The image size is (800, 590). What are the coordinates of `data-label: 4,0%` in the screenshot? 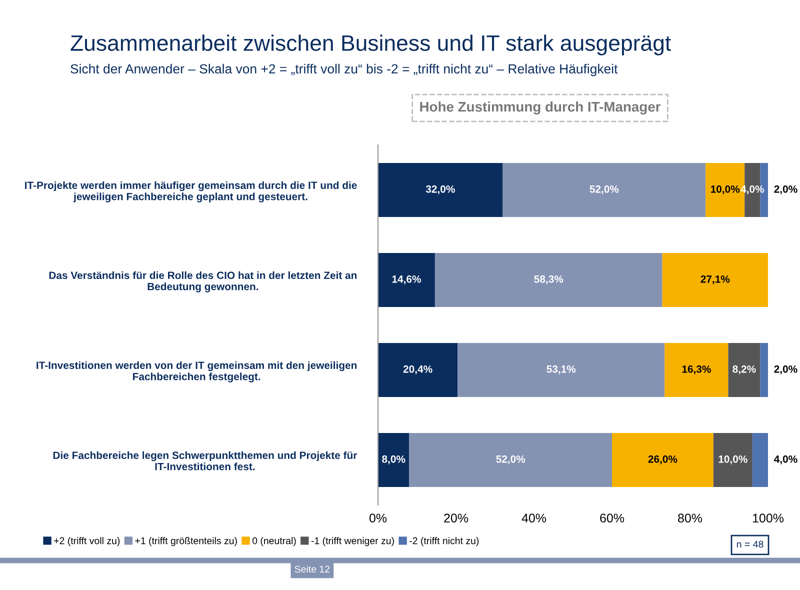 It's located at (786, 459).